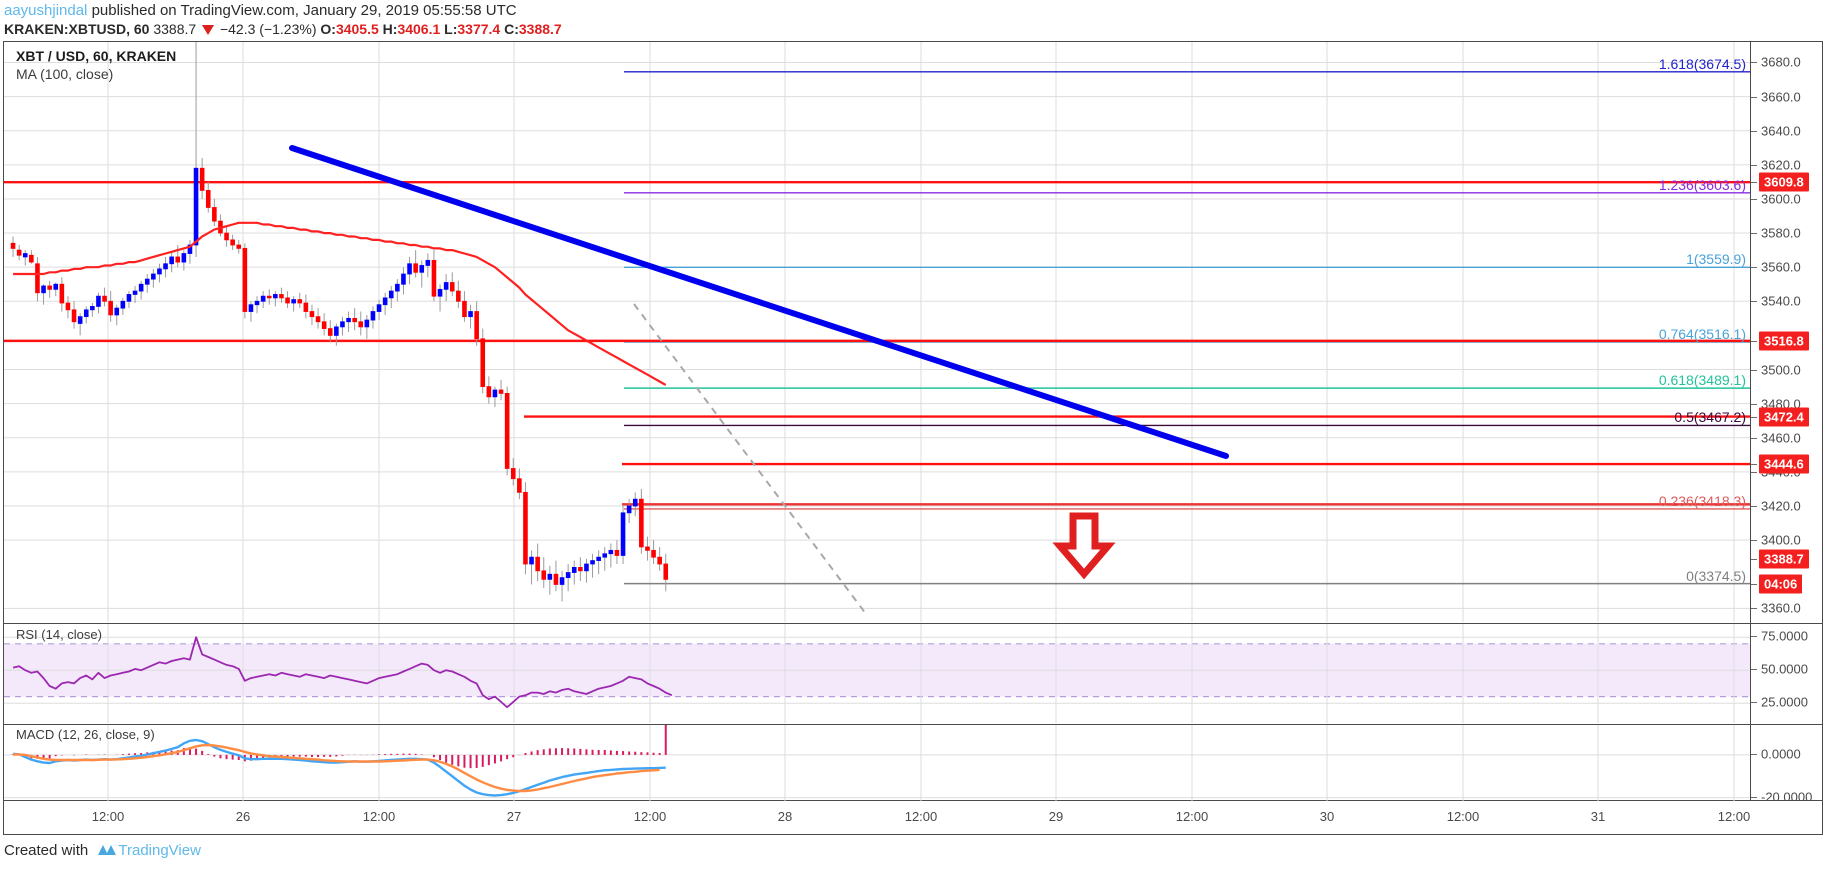  I want to click on time-axis-label: 26, so click(243, 816).